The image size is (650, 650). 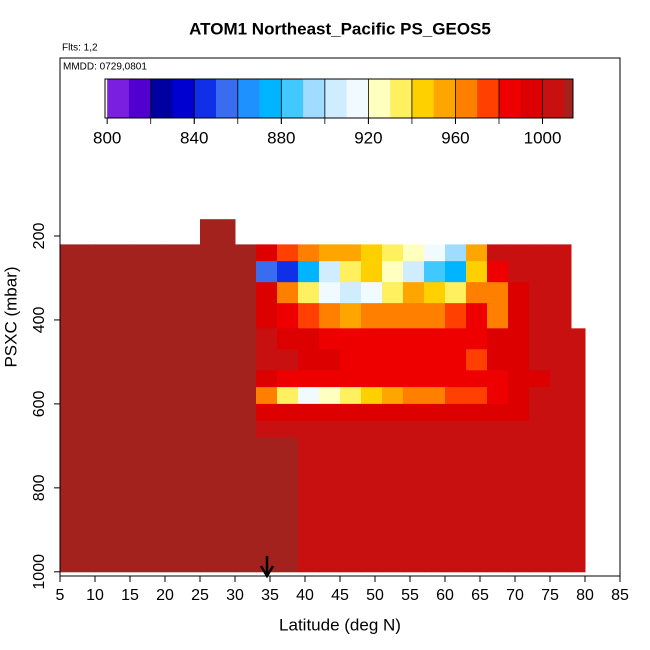 What do you see at coordinates (107, 137) in the screenshot?
I see `colorbar-tick-label: 800` at bounding box center [107, 137].